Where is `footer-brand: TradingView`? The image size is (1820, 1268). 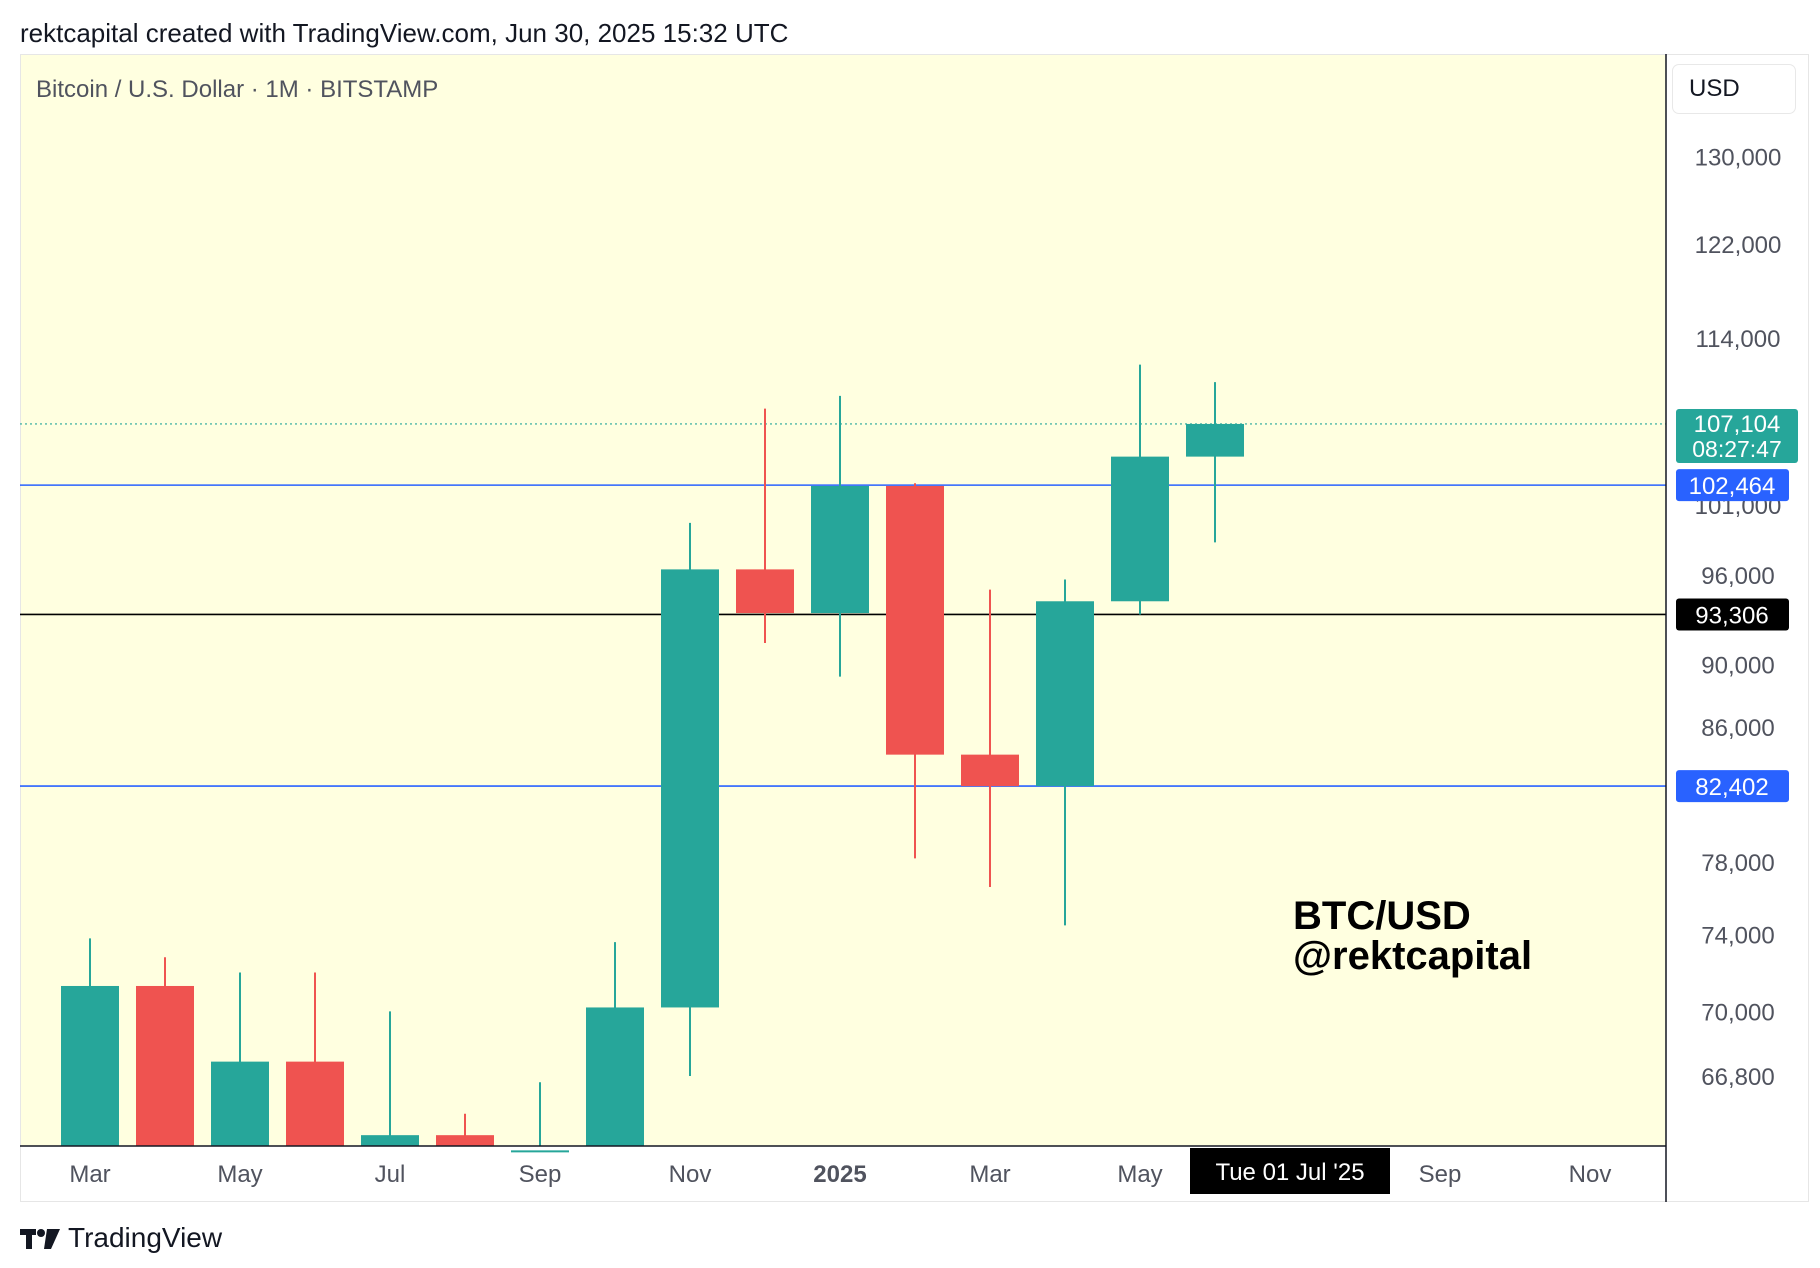 footer-brand: TradingView is located at coordinates (145, 1237).